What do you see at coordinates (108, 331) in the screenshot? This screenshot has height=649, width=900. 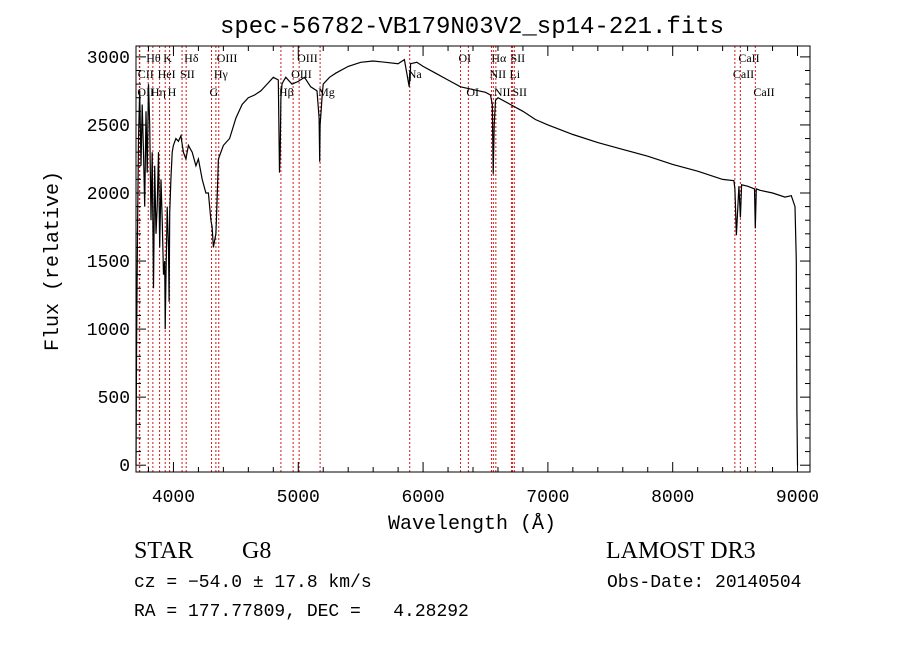 I see `y-tick-label: 1000` at bounding box center [108, 331].